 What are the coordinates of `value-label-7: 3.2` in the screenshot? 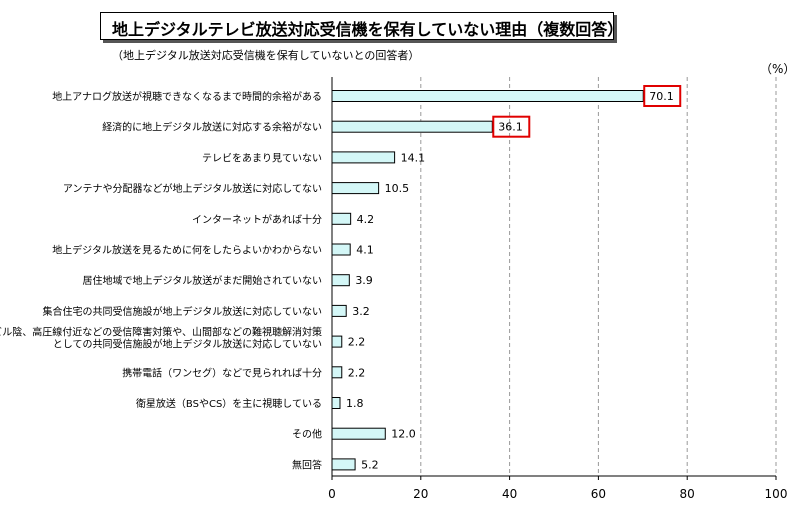 It's located at (361, 311).